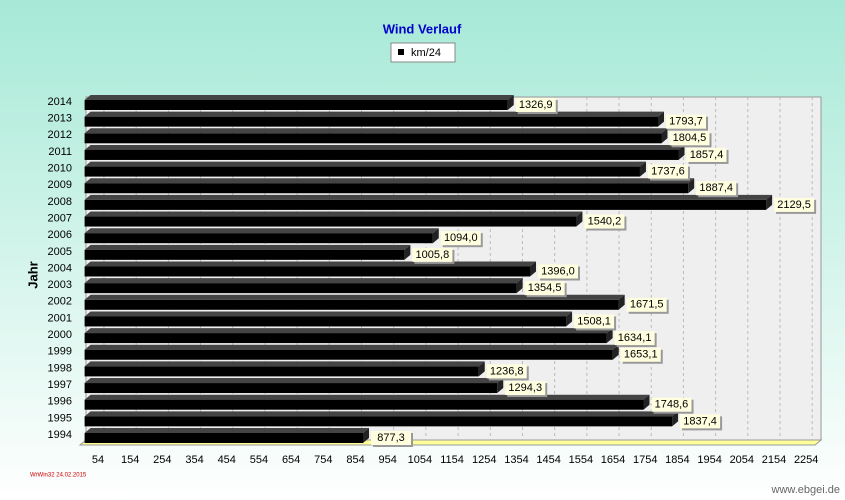  Describe the element at coordinates (507, 371) in the screenshot. I see `value-label: 1236,8` at that location.